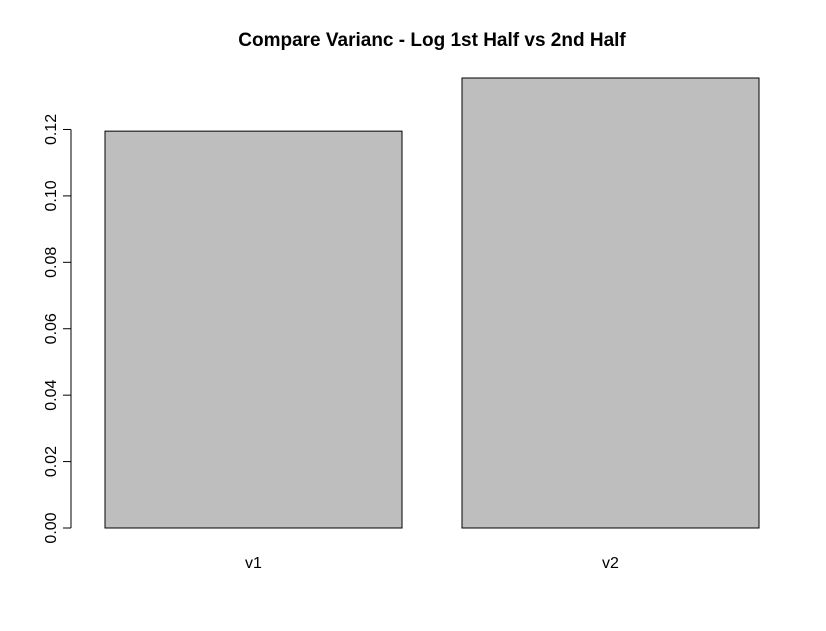 The height and width of the screenshot is (631, 826). I want to click on x-axis-labels: v1 v2, so click(432, 563).